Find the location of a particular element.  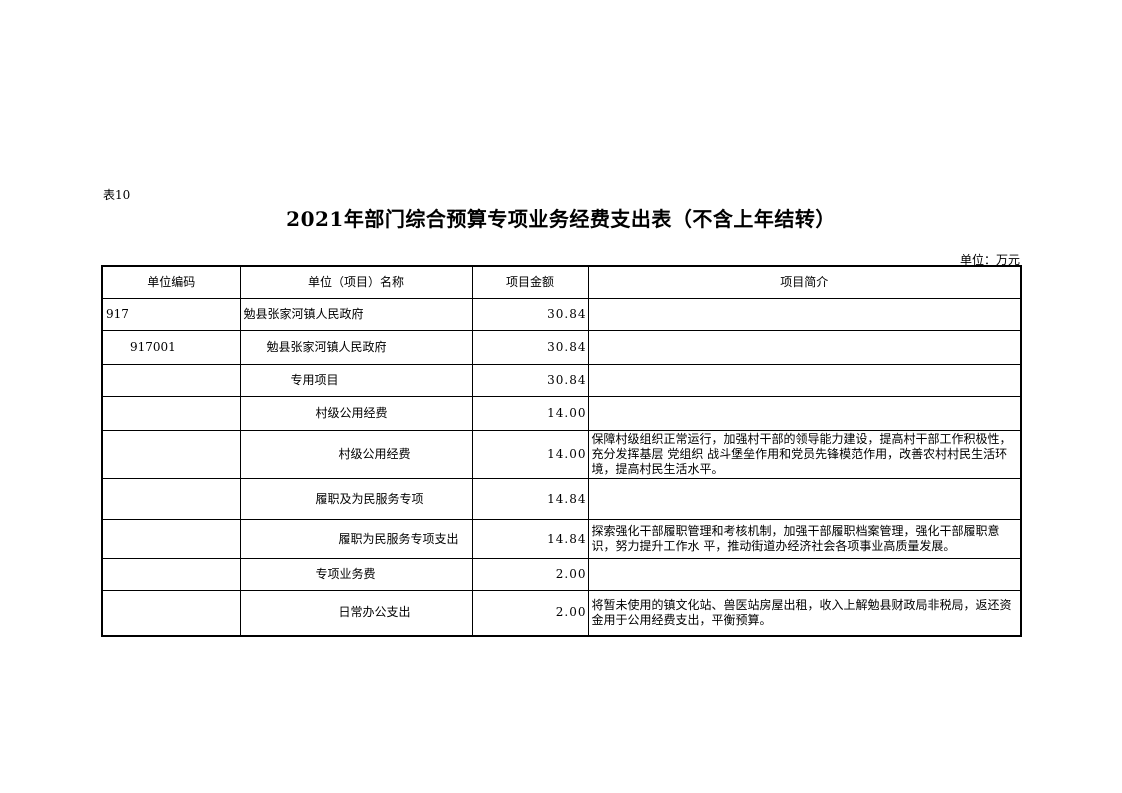

header-code: 单位编码 is located at coordinates (171, 282).